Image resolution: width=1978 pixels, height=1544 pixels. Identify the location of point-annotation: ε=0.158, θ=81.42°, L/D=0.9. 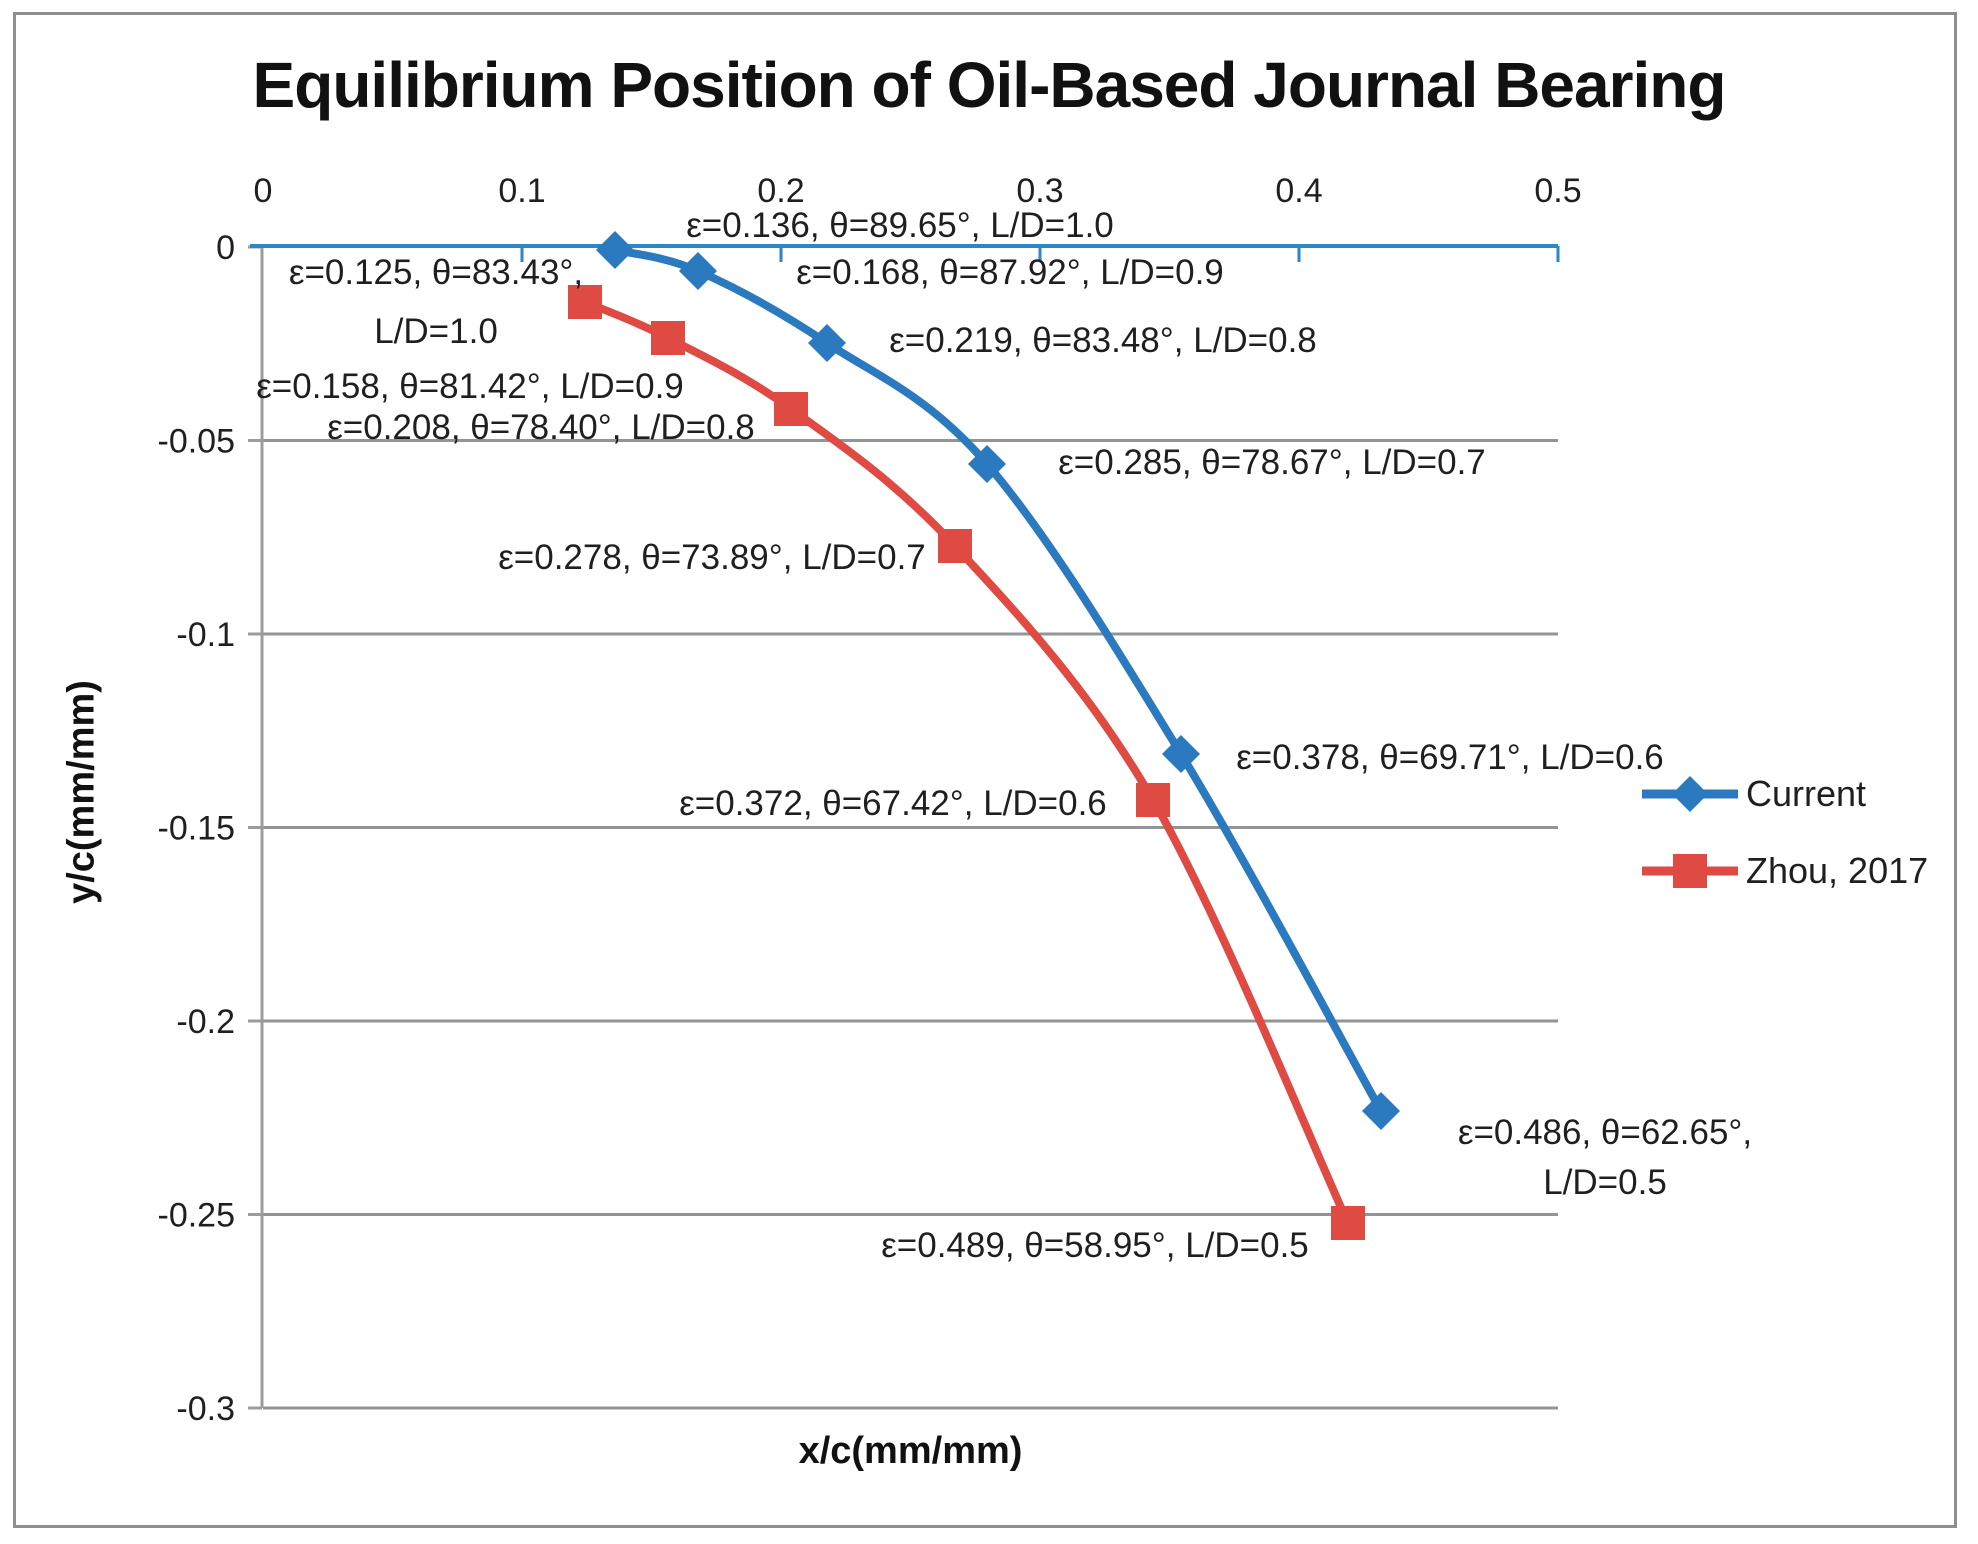
(470, 386).